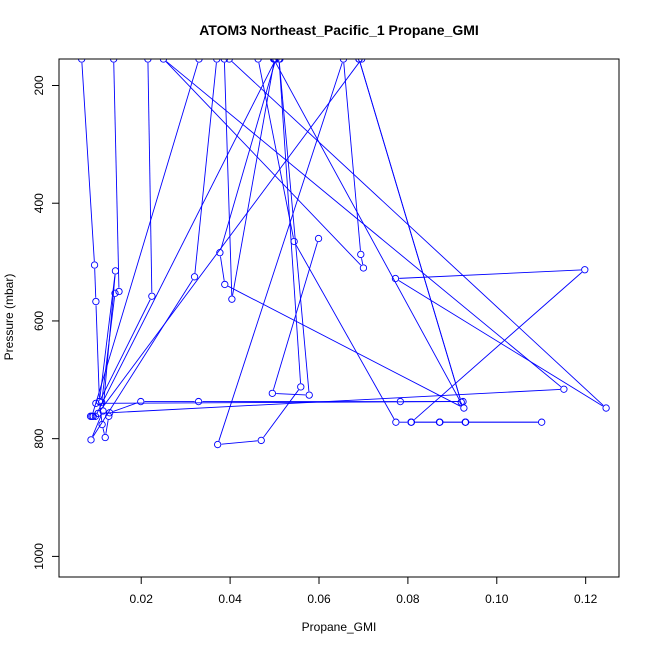 Image resolution: width=650 pixels, height=650 pixels. What do you see at coordinates (339, 627) in the screenshot?
I see `x-axis-label: Propane_GMI` at bounding box center [339, 627].